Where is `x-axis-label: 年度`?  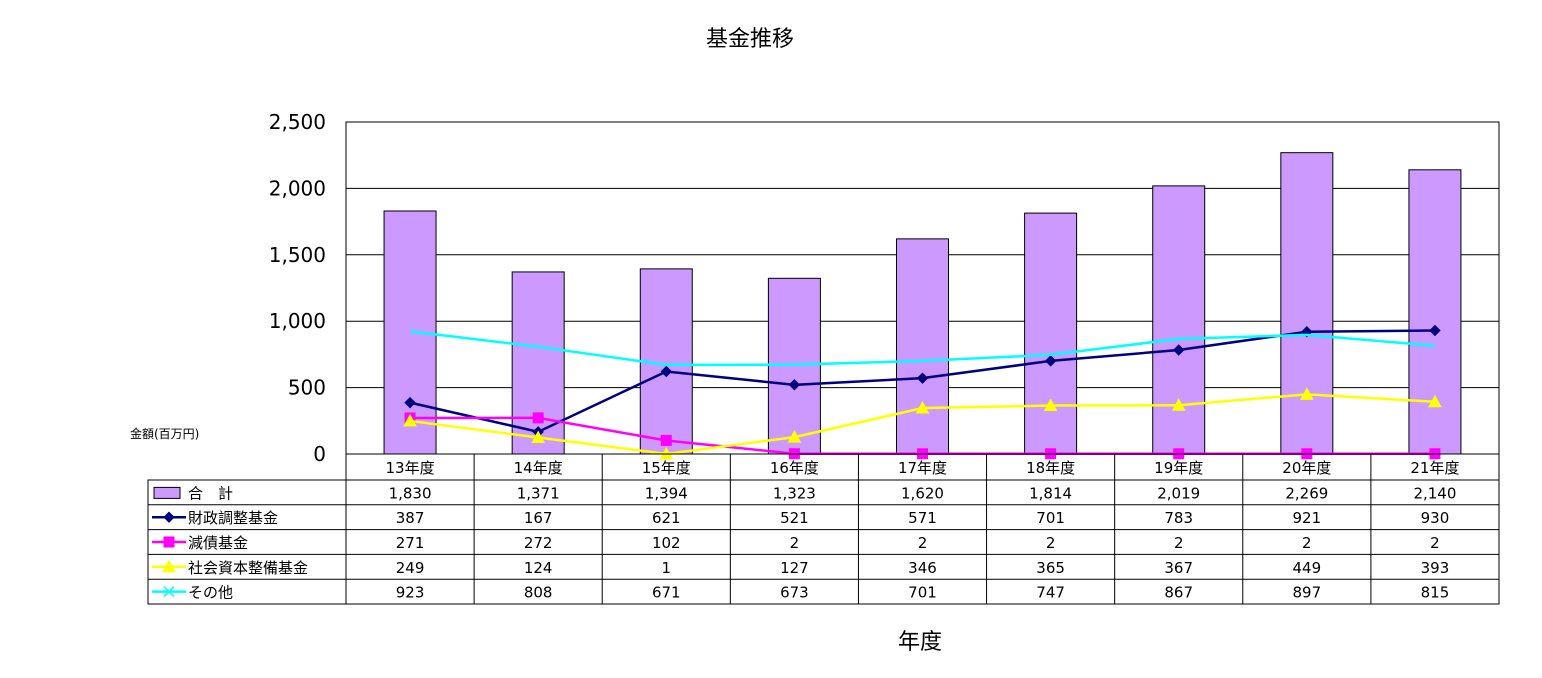
x-axis-label: 年度 is located at coordinates (920, 642).